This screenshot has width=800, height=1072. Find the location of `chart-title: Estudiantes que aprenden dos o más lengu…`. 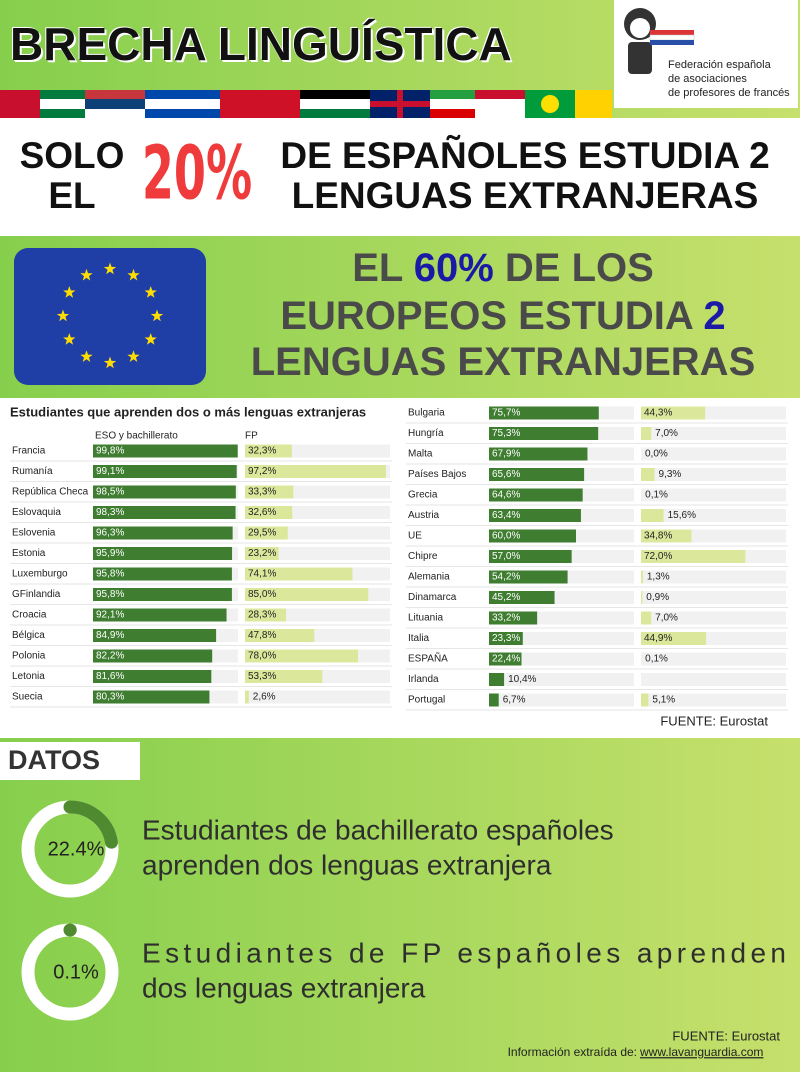

chart-title: Estudiantes que aprenden dos o más lengu… is located at coordinates (188, 411).